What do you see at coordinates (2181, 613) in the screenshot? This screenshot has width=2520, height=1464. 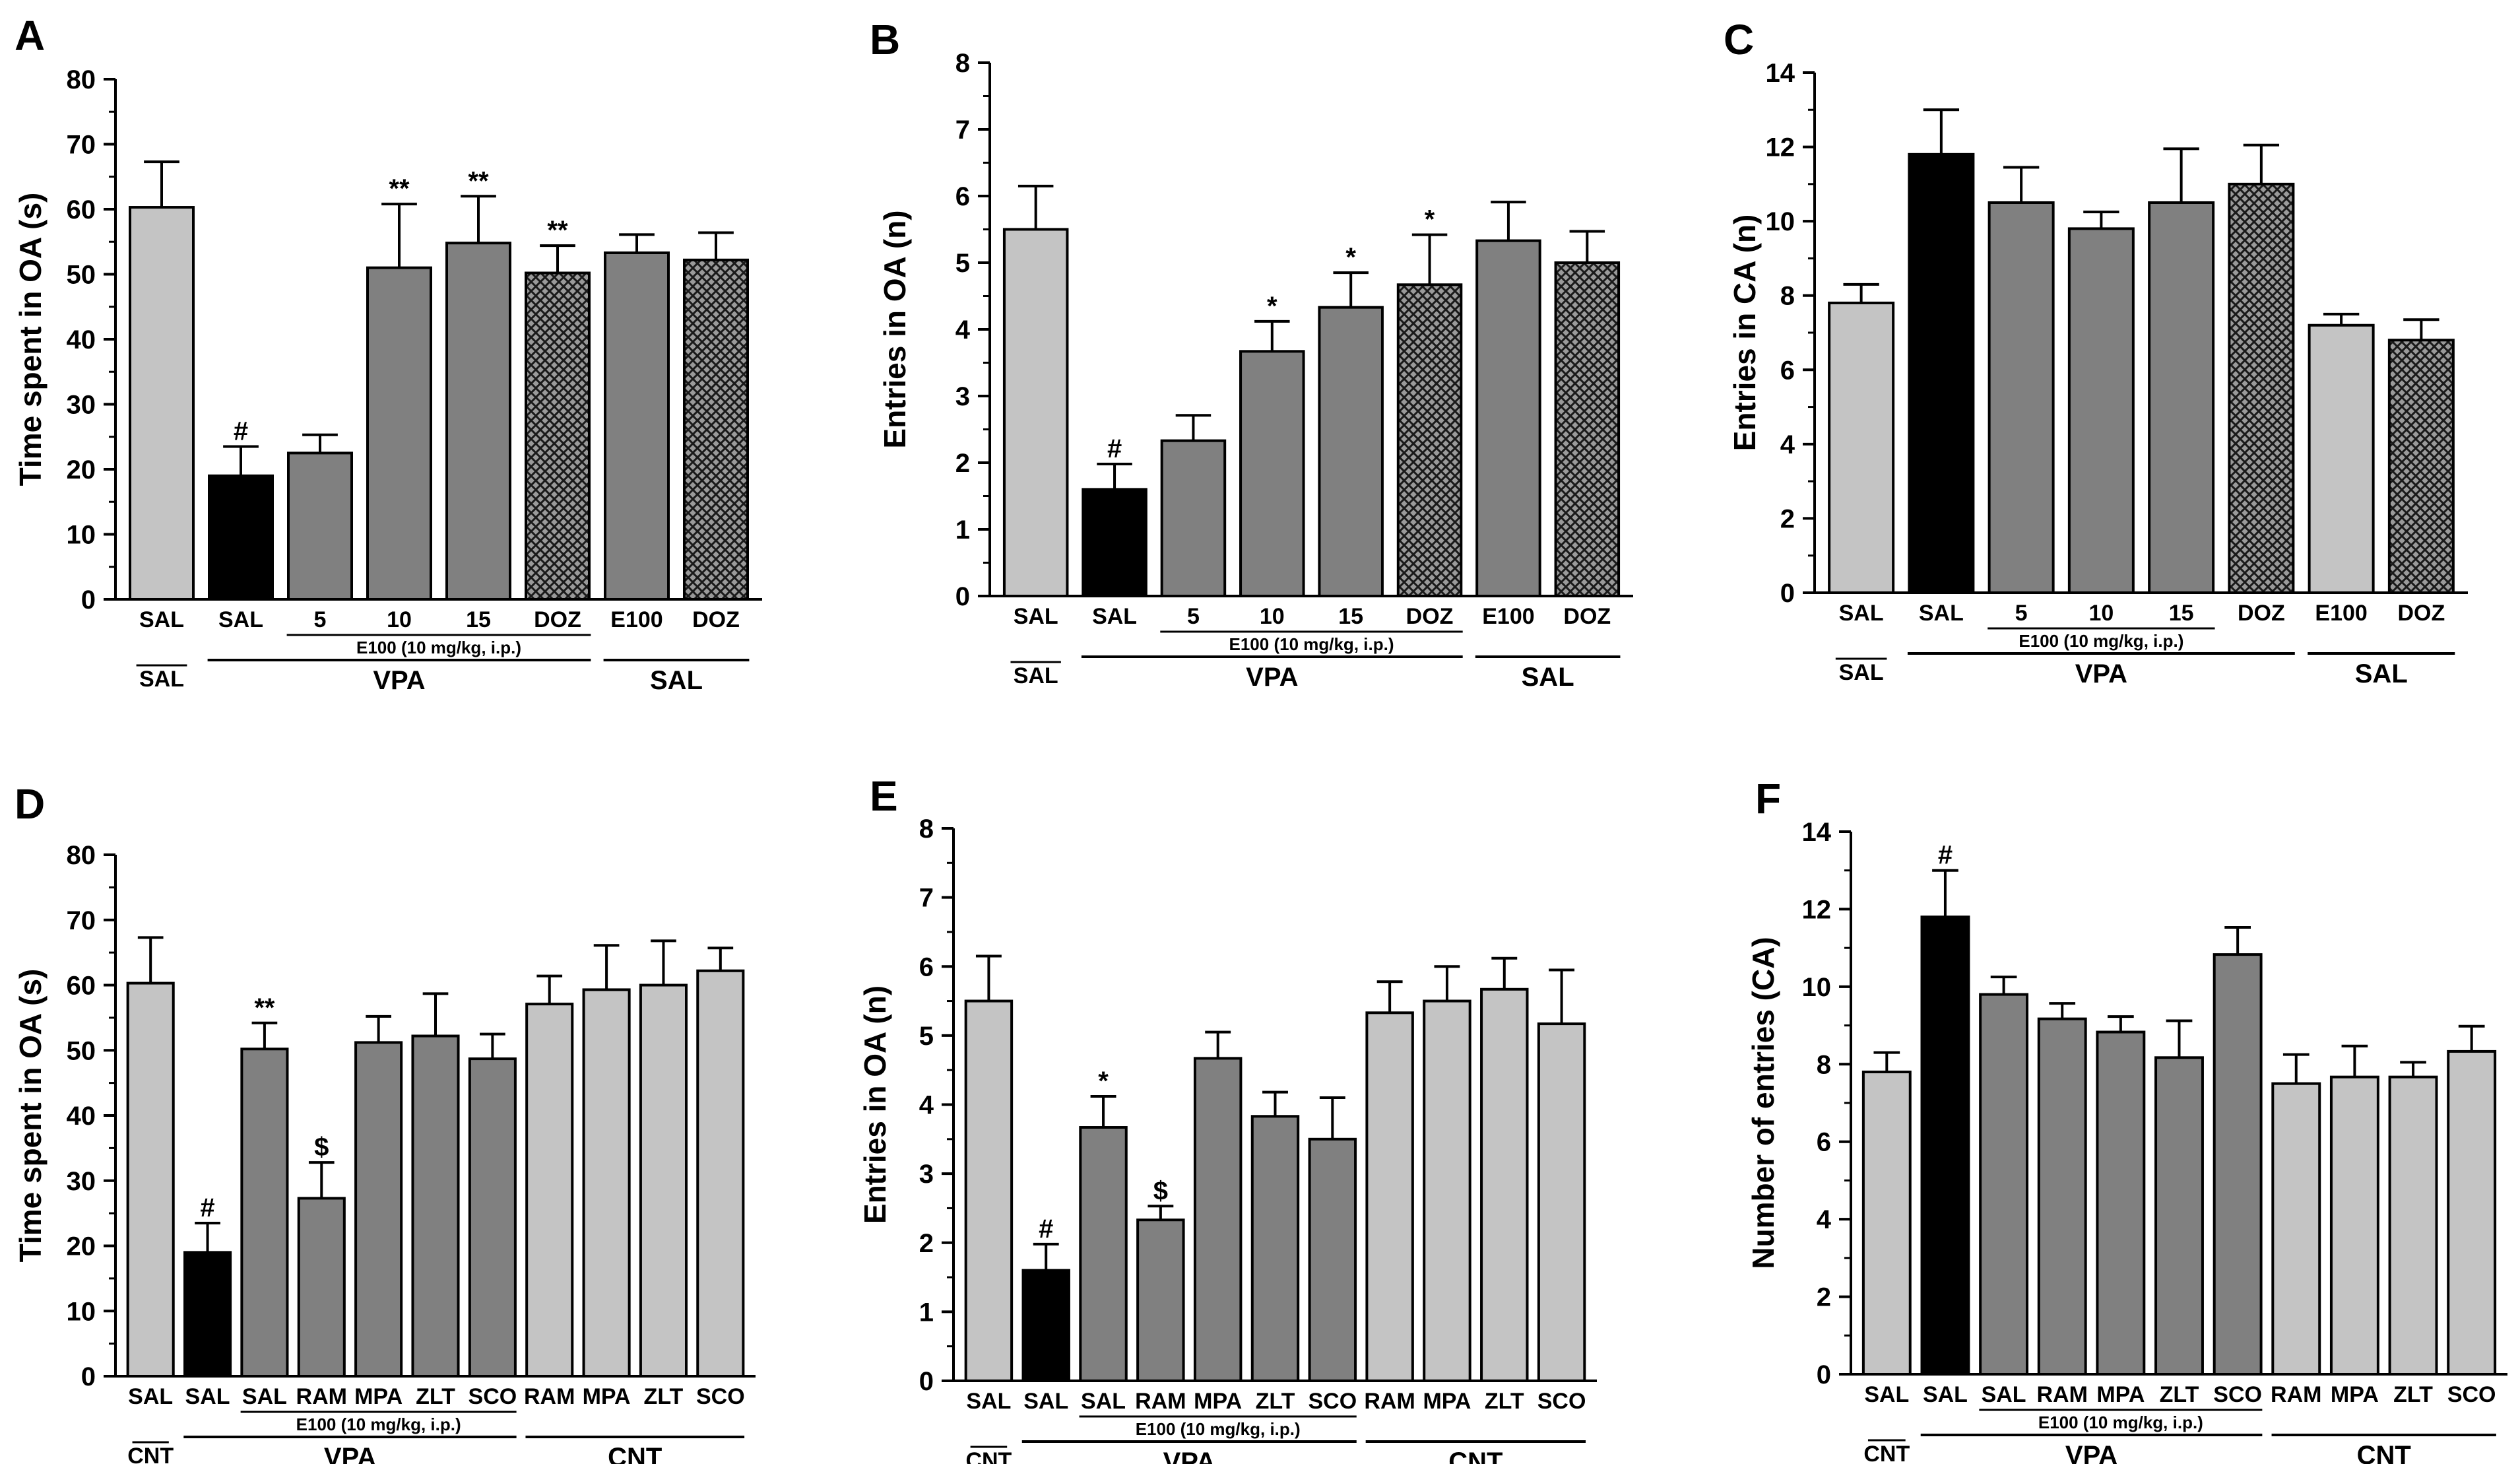 I see `x-tick-label: 15` at bounding box center [2181, 613].